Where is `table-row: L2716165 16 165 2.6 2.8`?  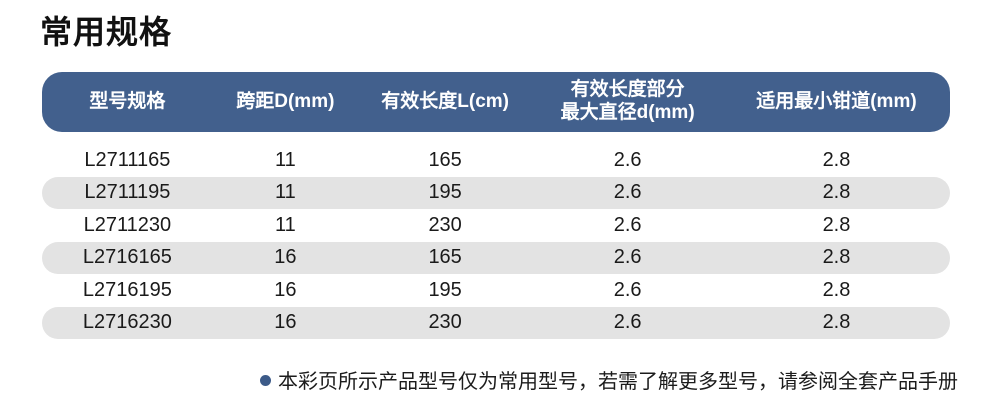 table-row: L2716165 16 165 2.6 2.8 is located at coordinates (496, 257).